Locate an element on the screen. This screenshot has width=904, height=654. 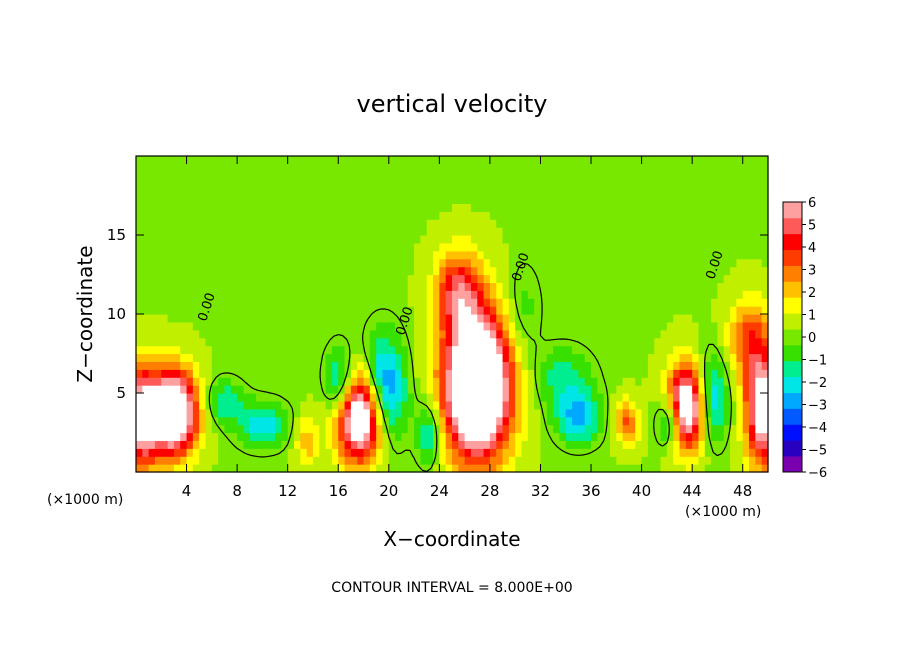
x-tick-label: 12 is located at coordinates (287, 491).